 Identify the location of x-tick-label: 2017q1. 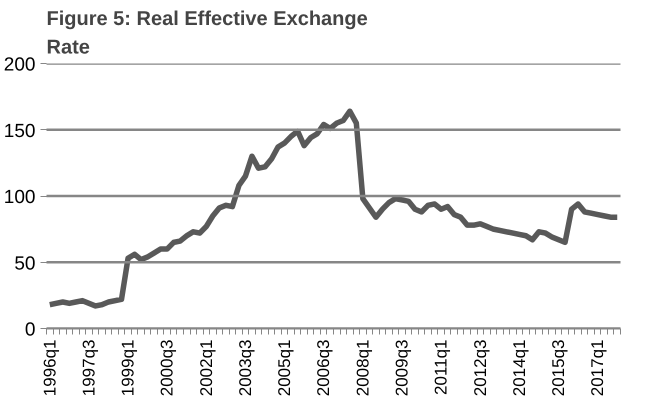
(598, 367).